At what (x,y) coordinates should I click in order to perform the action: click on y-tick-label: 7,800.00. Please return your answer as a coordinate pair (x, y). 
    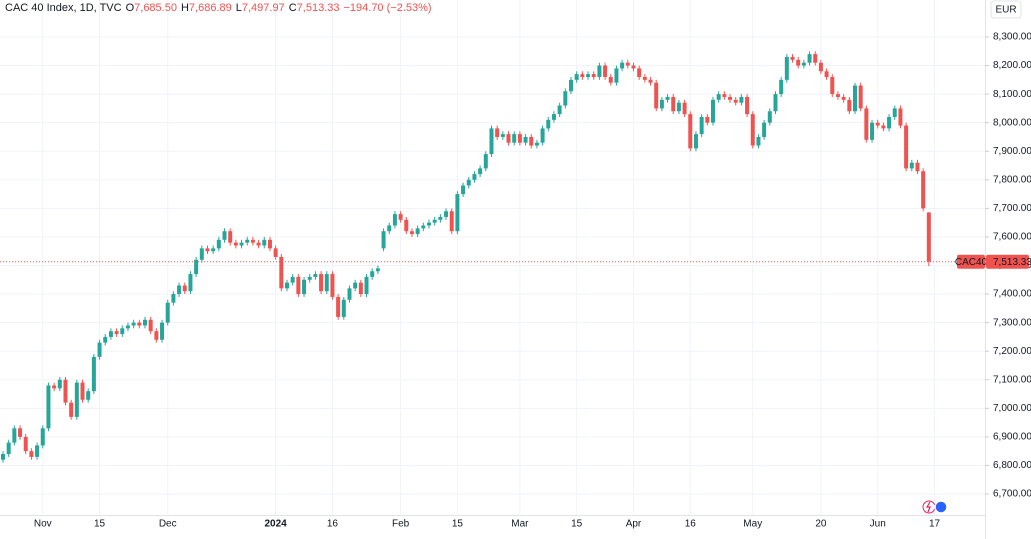
    Looking at the image, I should click on (1012, 179).